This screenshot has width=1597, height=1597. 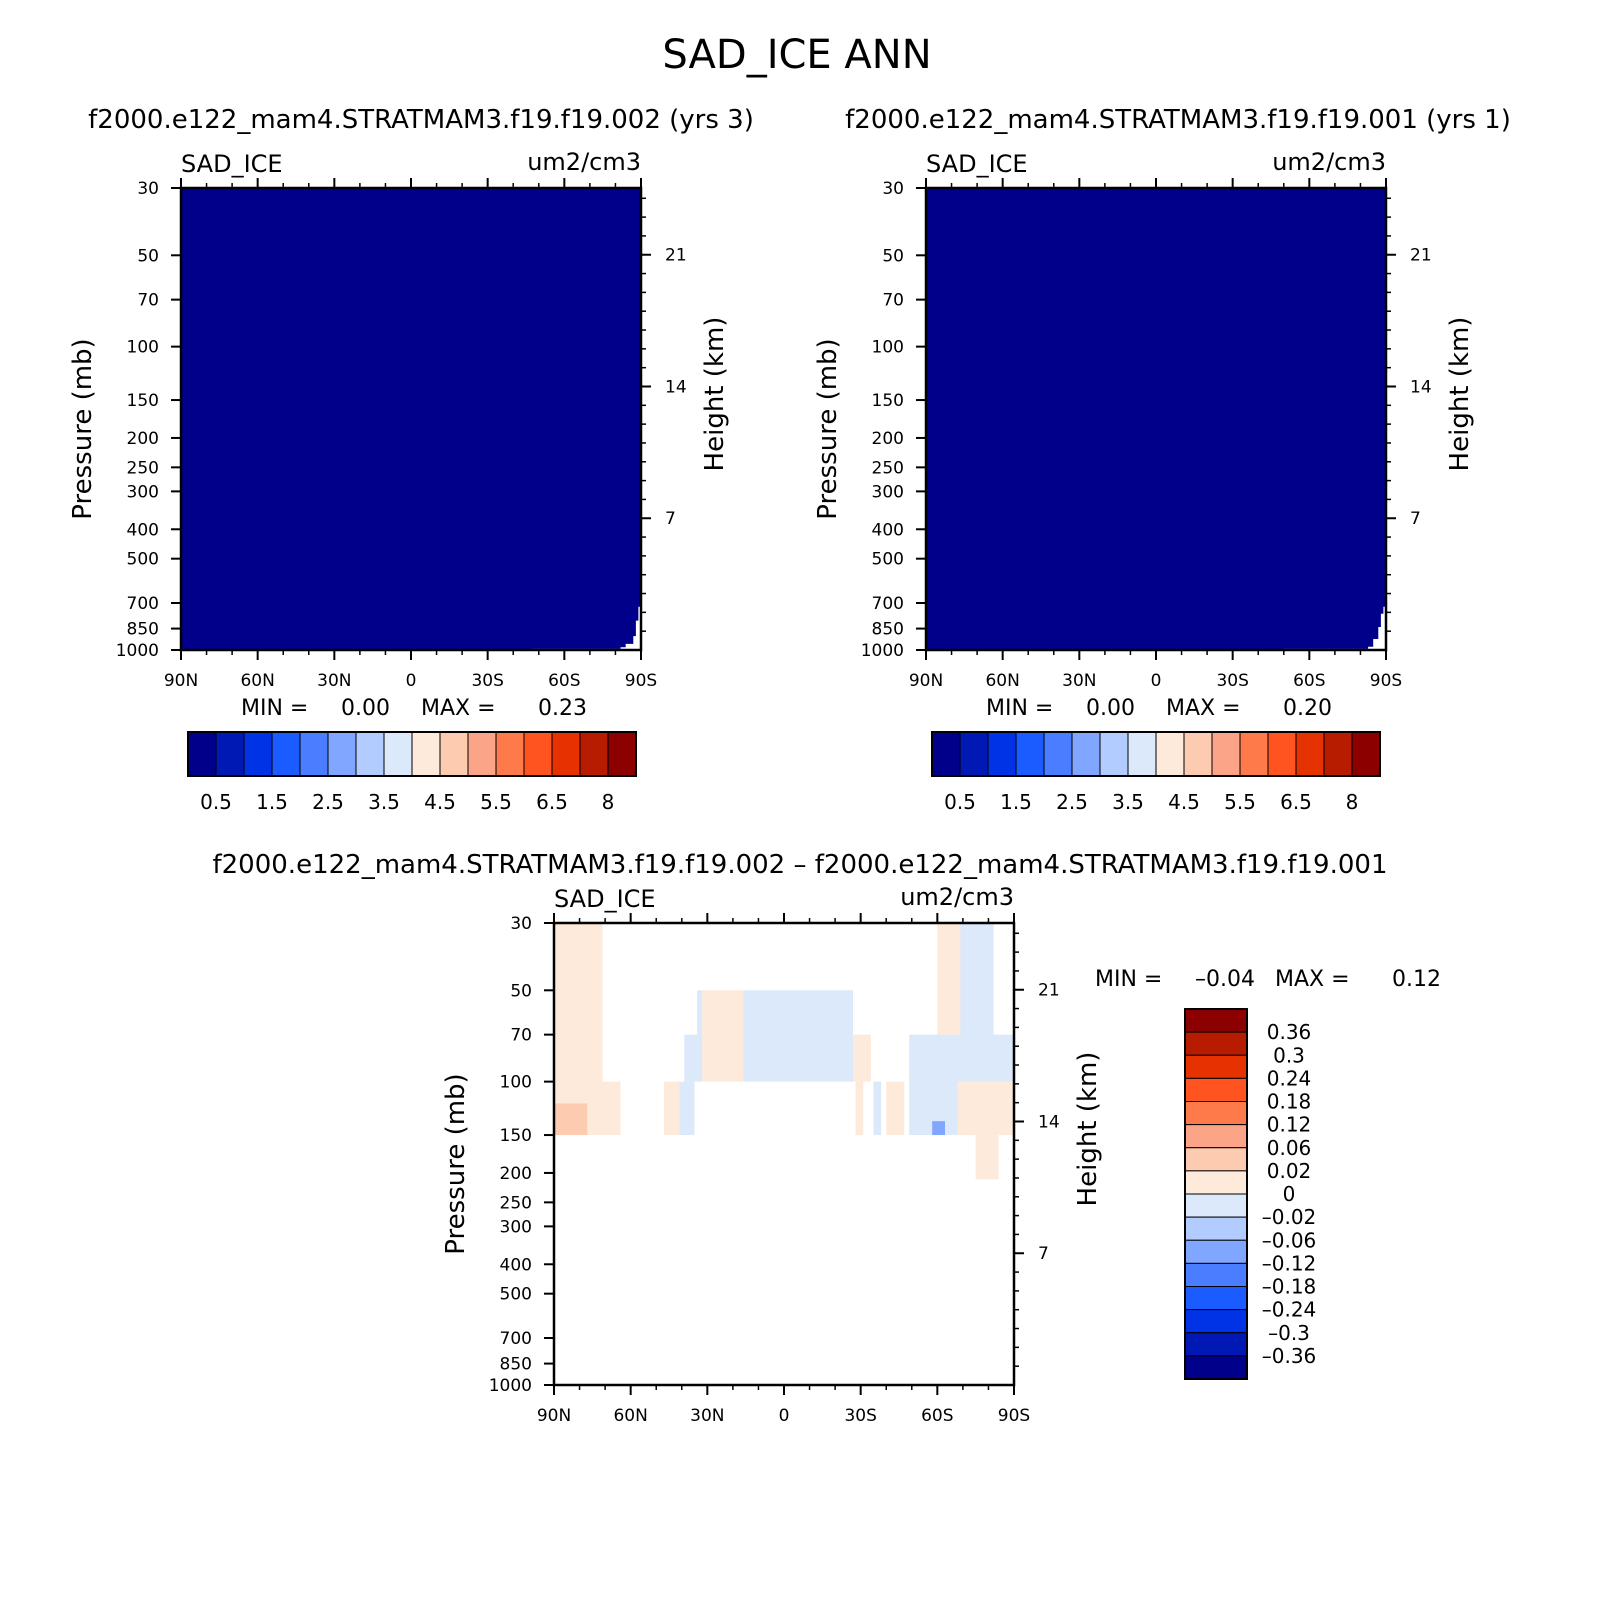 What do you see at coordinates (1421, 387) in the screenshot?
I see `height-tick-label: 14` at bounding box center [1421, 387].